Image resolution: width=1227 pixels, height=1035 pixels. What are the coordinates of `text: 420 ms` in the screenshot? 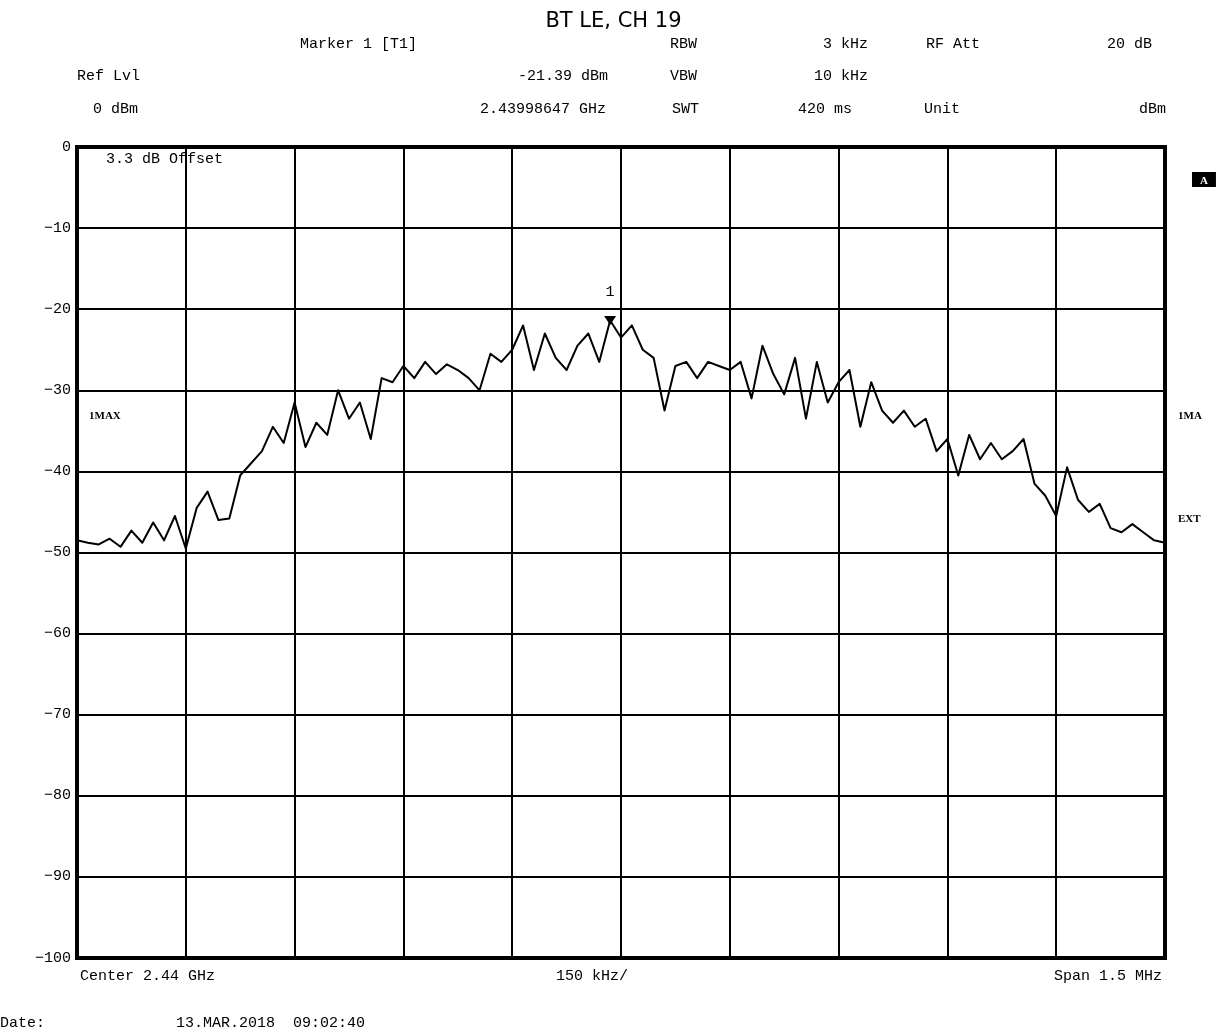 It's located at (825, 109).